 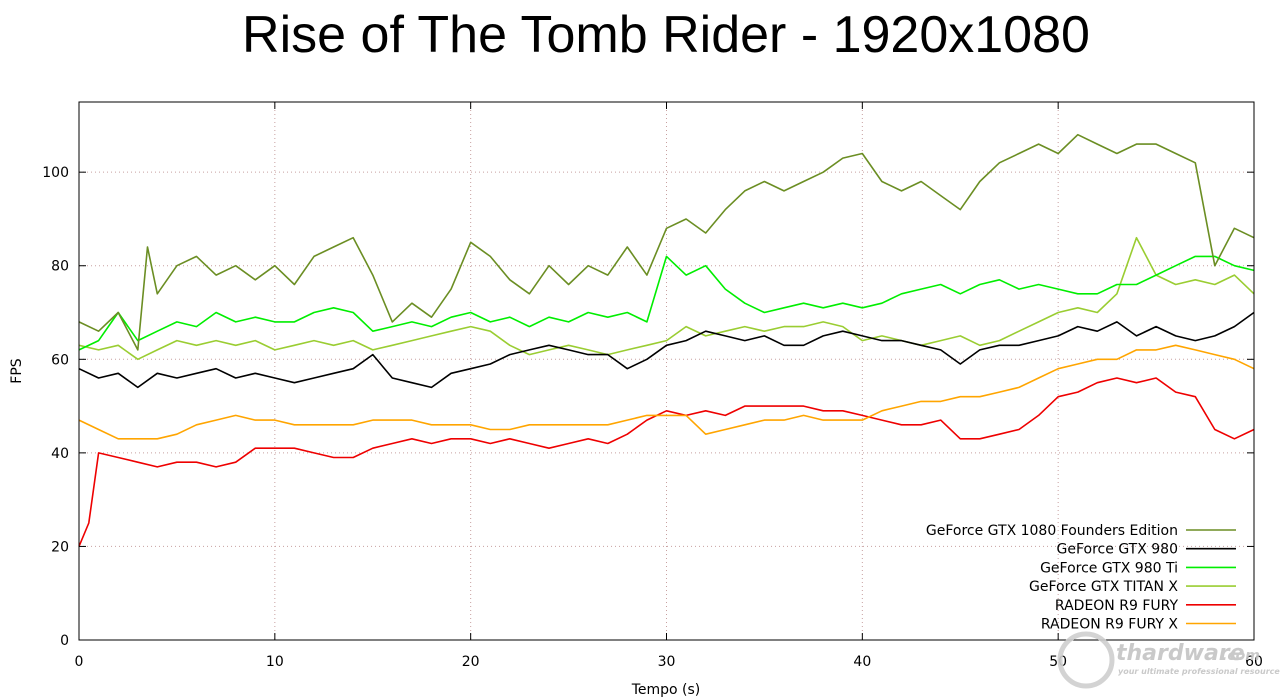 I want to click on legend-label: GeForce GTX 980 Ti, so click(x=1109, y=568).